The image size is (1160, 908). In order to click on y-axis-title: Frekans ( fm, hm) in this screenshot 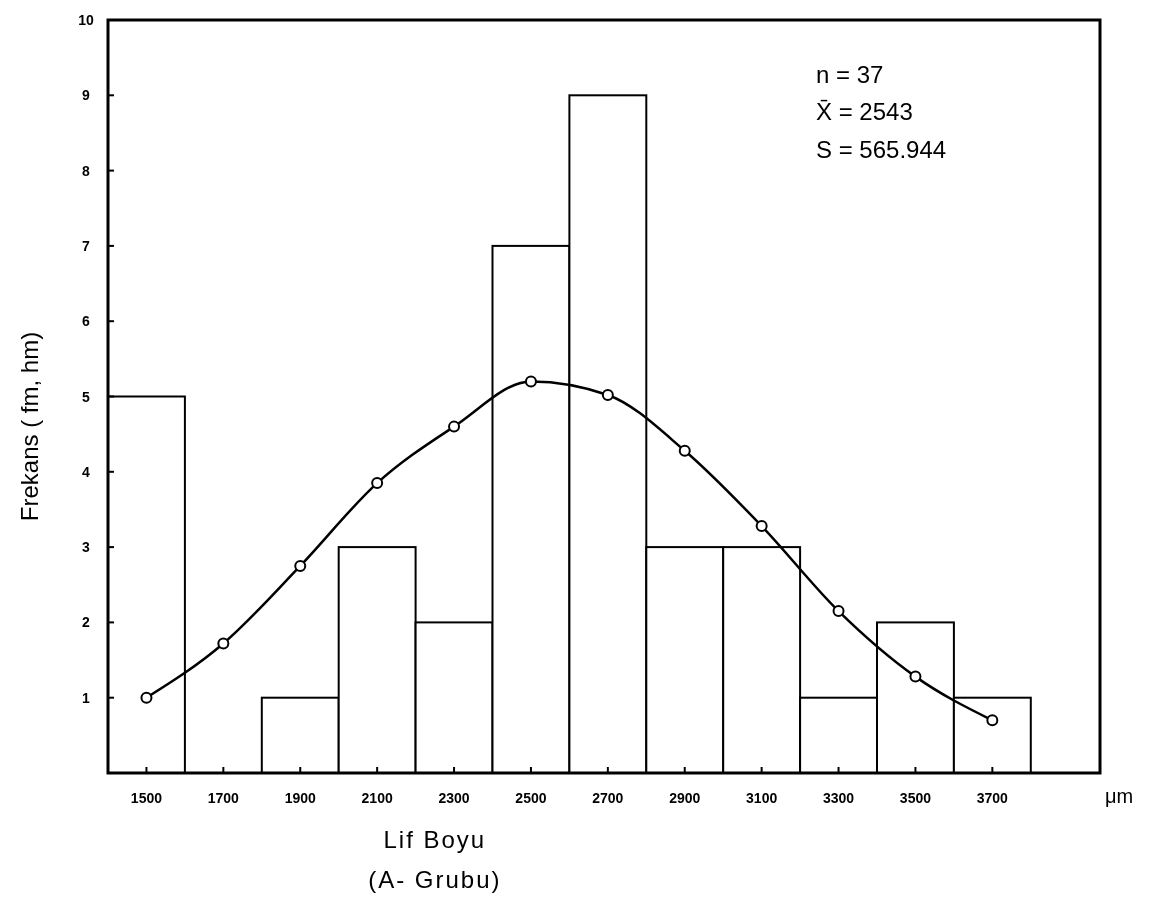, I will do `click(29, 426)`.